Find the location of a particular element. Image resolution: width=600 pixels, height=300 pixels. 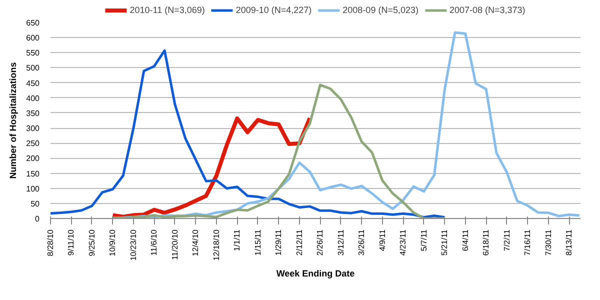

x-tick-label: 5/7/11 is located at coordinates (423, 240).